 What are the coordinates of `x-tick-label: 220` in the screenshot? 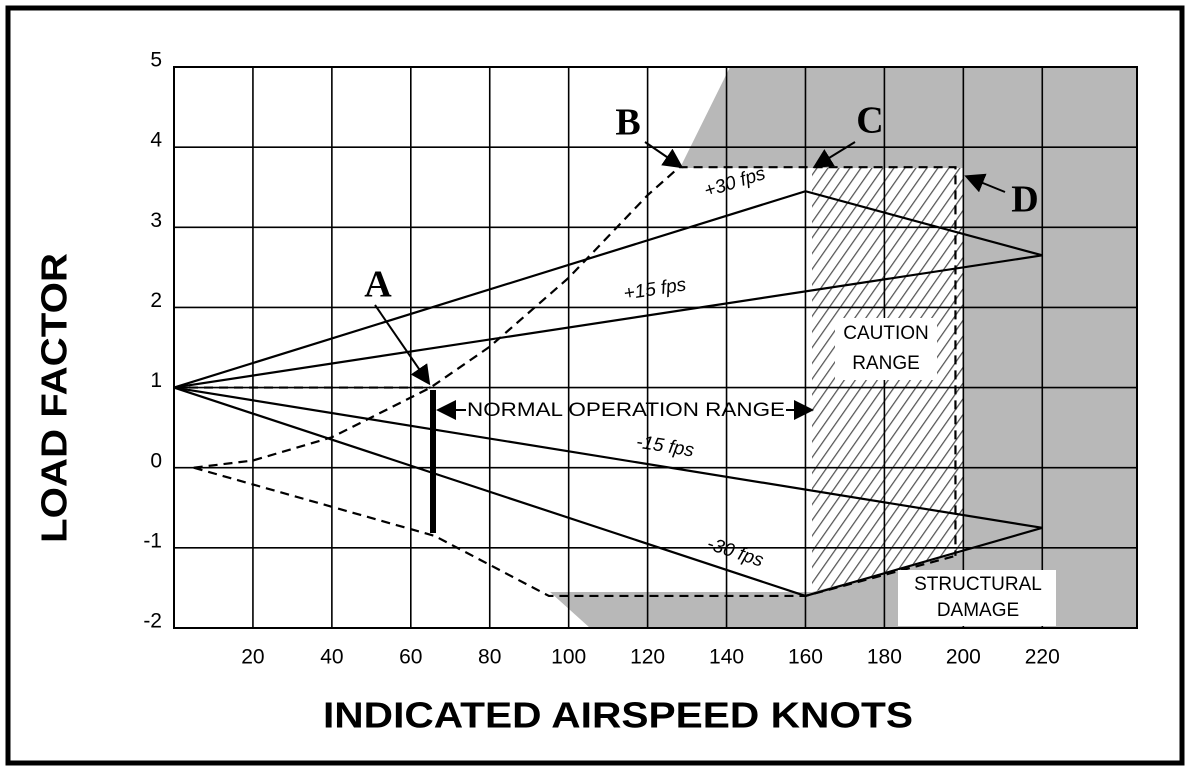 It's located at (1042, 657).